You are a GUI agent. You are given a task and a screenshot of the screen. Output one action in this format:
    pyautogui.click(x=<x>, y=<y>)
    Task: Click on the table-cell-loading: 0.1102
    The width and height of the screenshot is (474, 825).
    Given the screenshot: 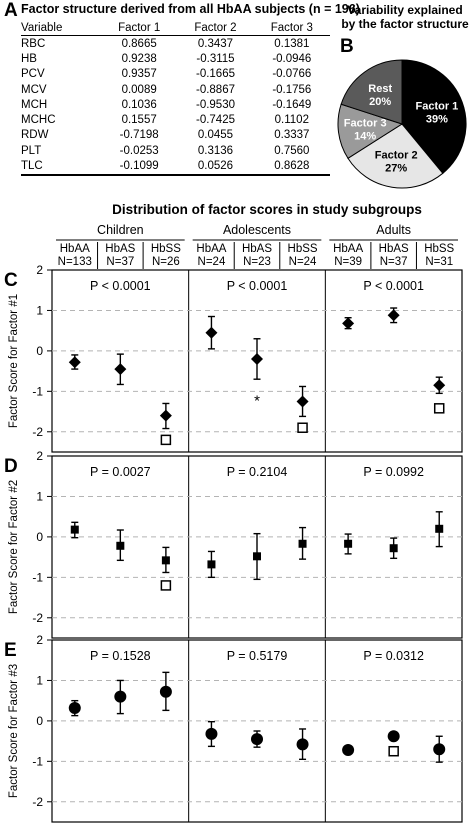 What is the action you would take?
    pyautogui.click(x=291, y=120)
    